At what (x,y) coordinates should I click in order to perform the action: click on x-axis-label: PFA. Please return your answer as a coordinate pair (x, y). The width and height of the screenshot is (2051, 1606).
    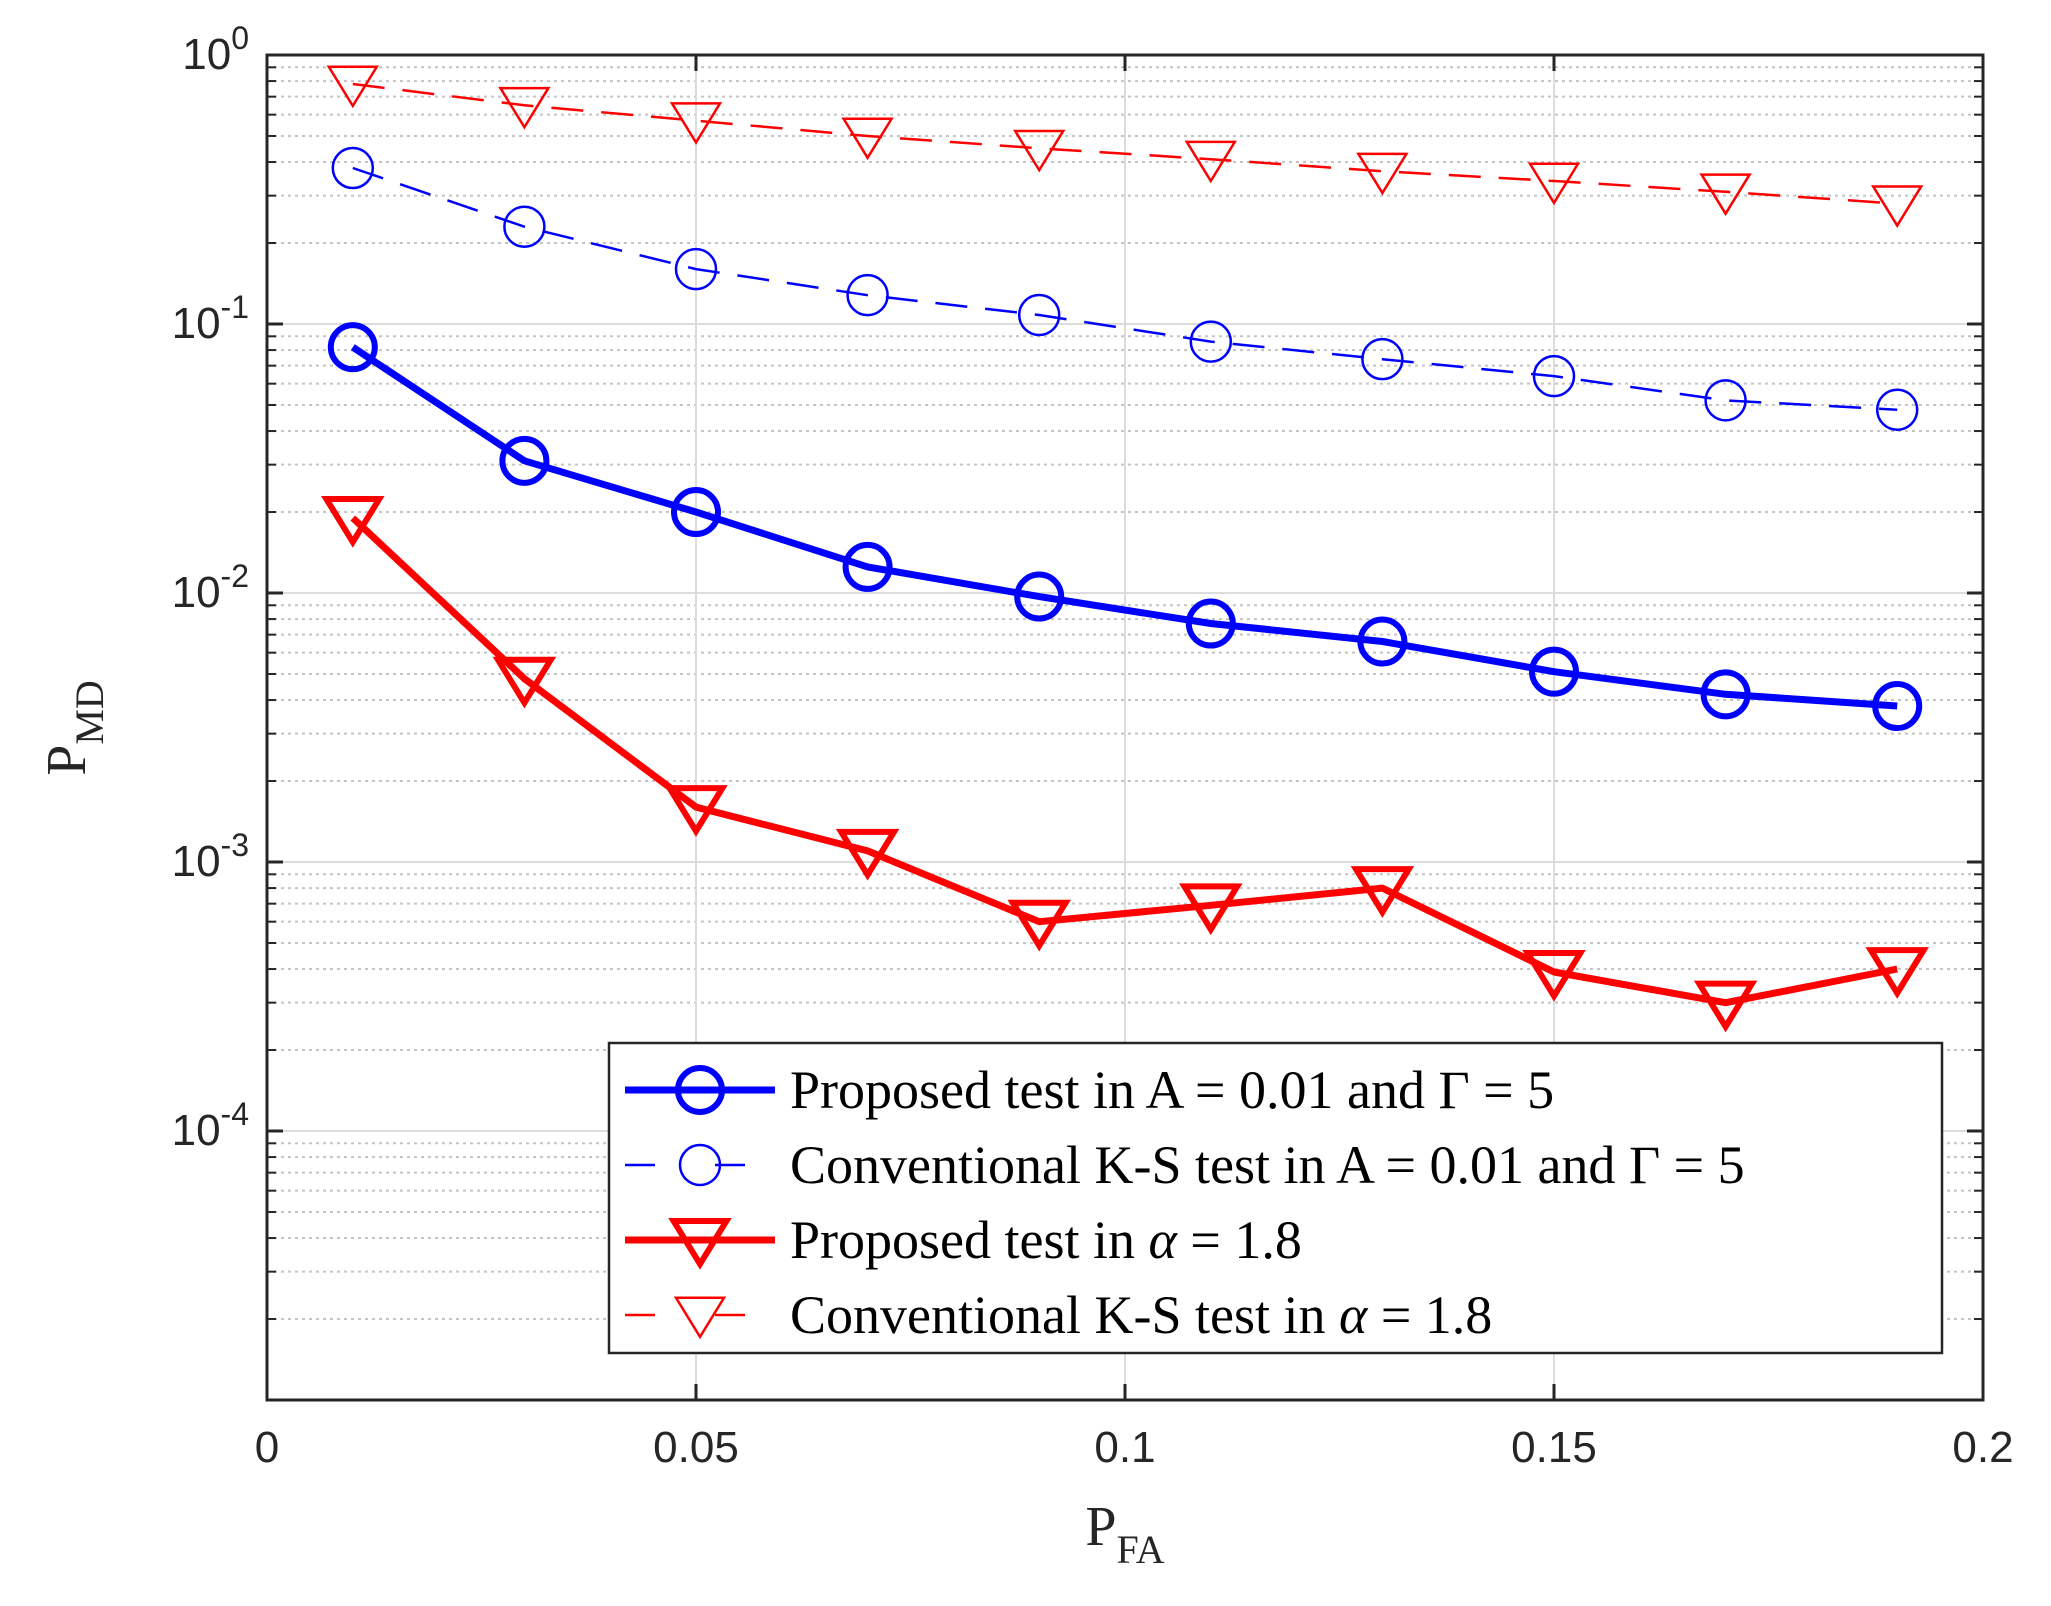
    Looking at the image, I should click on (1124, 1534).